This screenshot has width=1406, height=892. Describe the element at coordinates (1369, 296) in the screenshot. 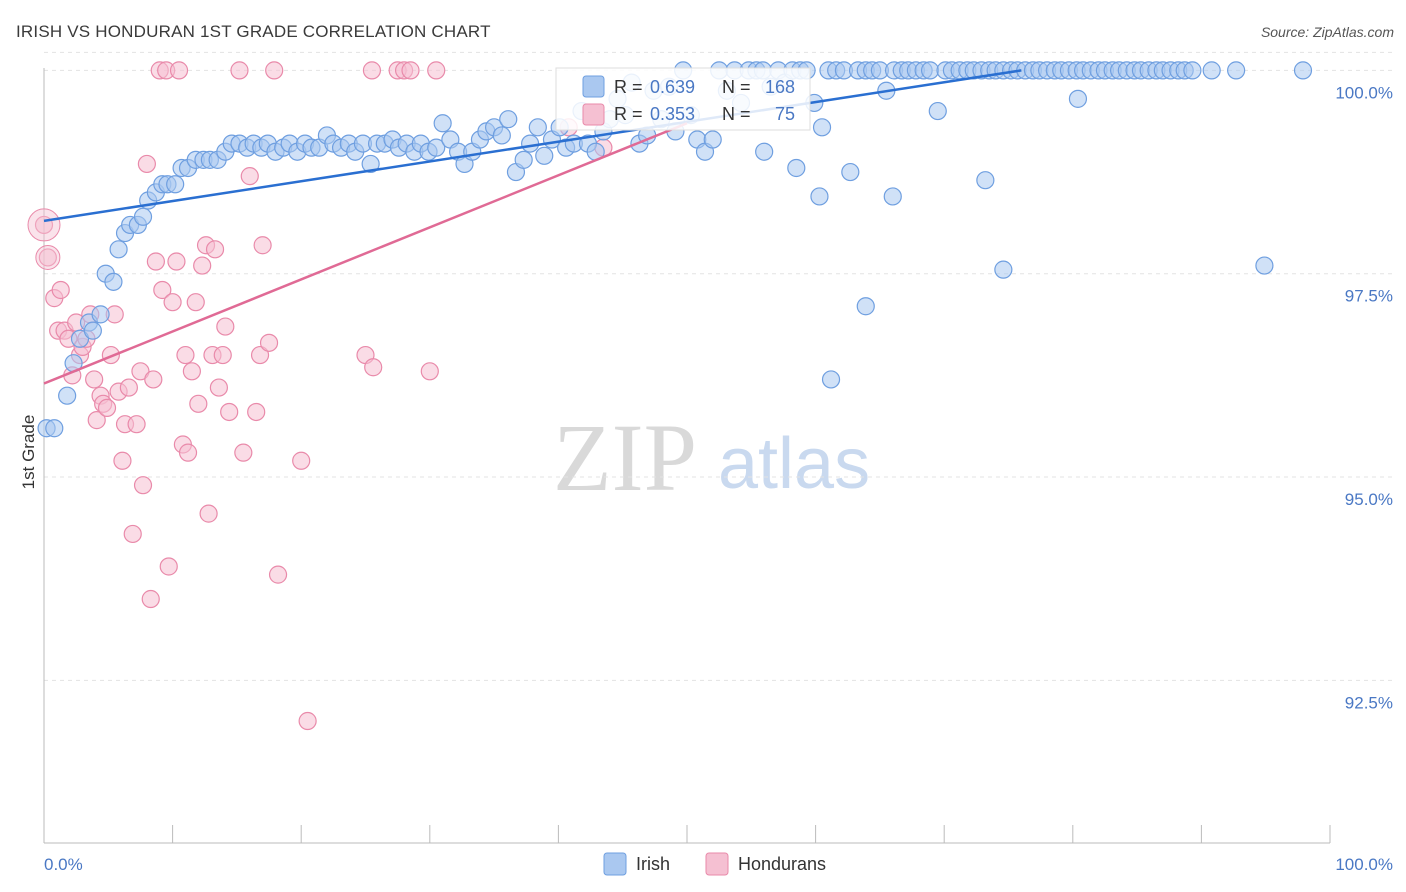

I see `y-tick-label: 97.5%` at that location.